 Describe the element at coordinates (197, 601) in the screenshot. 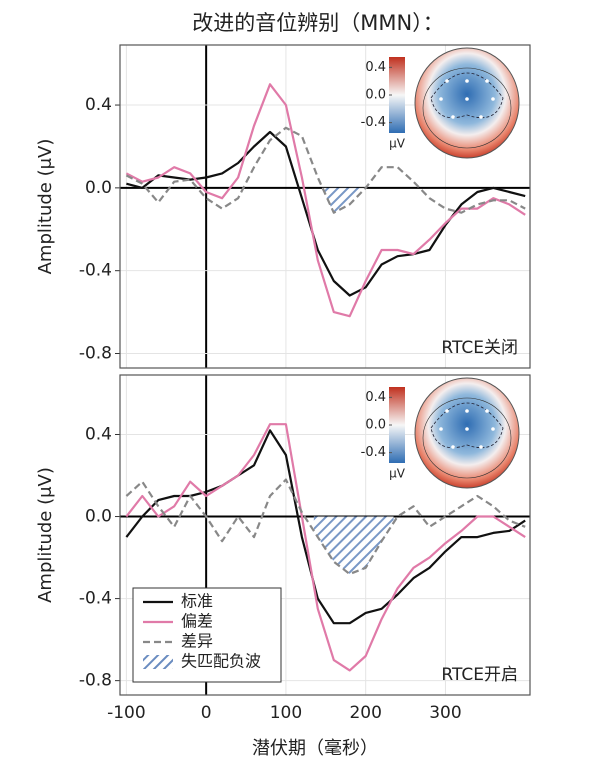

I see `legend-label: 标准` at that location.